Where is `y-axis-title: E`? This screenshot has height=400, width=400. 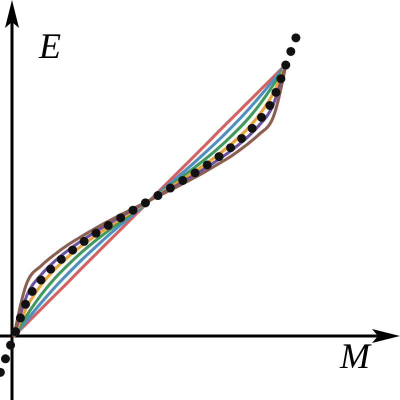
y-axis-title: E is located at coordinates (49, 46).